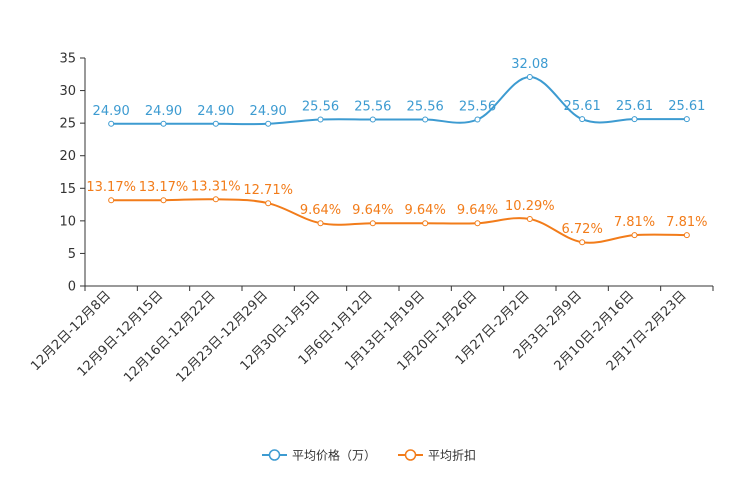  What do you see at coordinates (67, 91) in the screenshot?
I see `y-tick-label: 30` at bounding box center [67, 91].